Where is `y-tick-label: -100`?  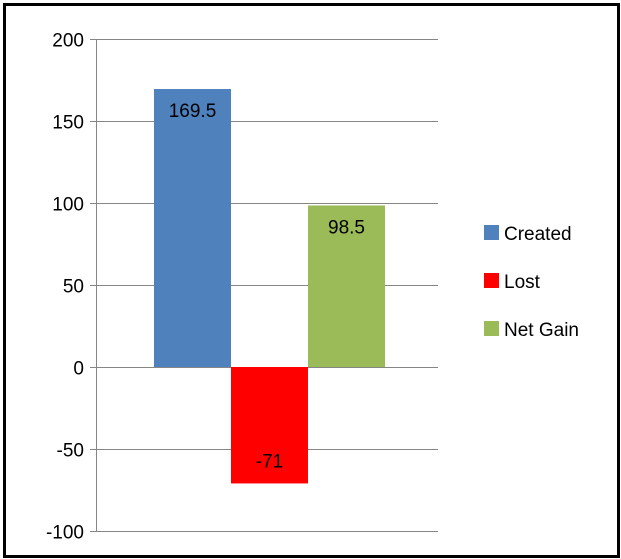
y-tick-label: -100 is located at coordinates (65, 533).